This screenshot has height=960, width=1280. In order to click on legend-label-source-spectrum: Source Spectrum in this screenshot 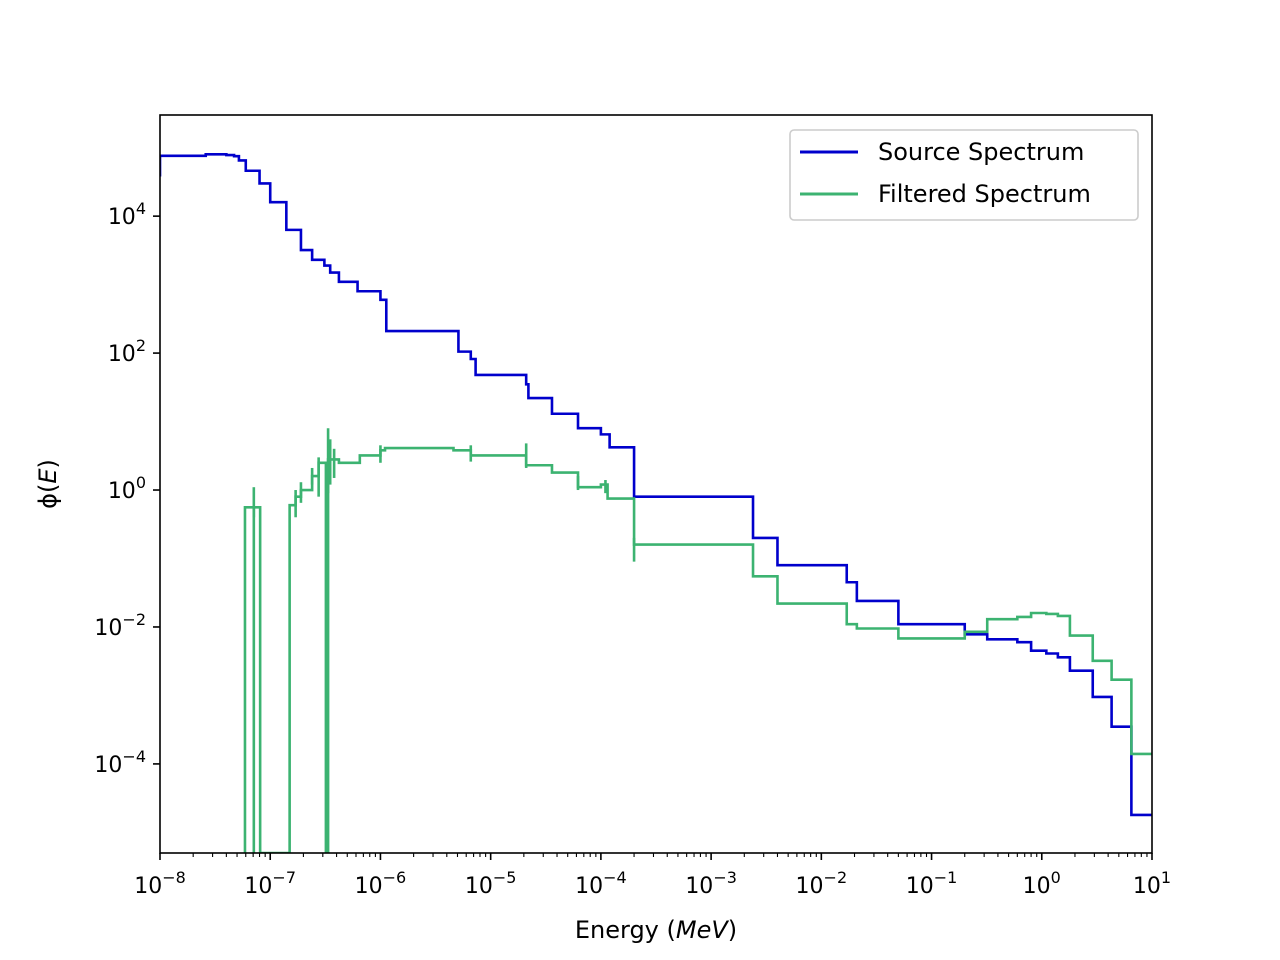, I will do `click(981, 152)`.